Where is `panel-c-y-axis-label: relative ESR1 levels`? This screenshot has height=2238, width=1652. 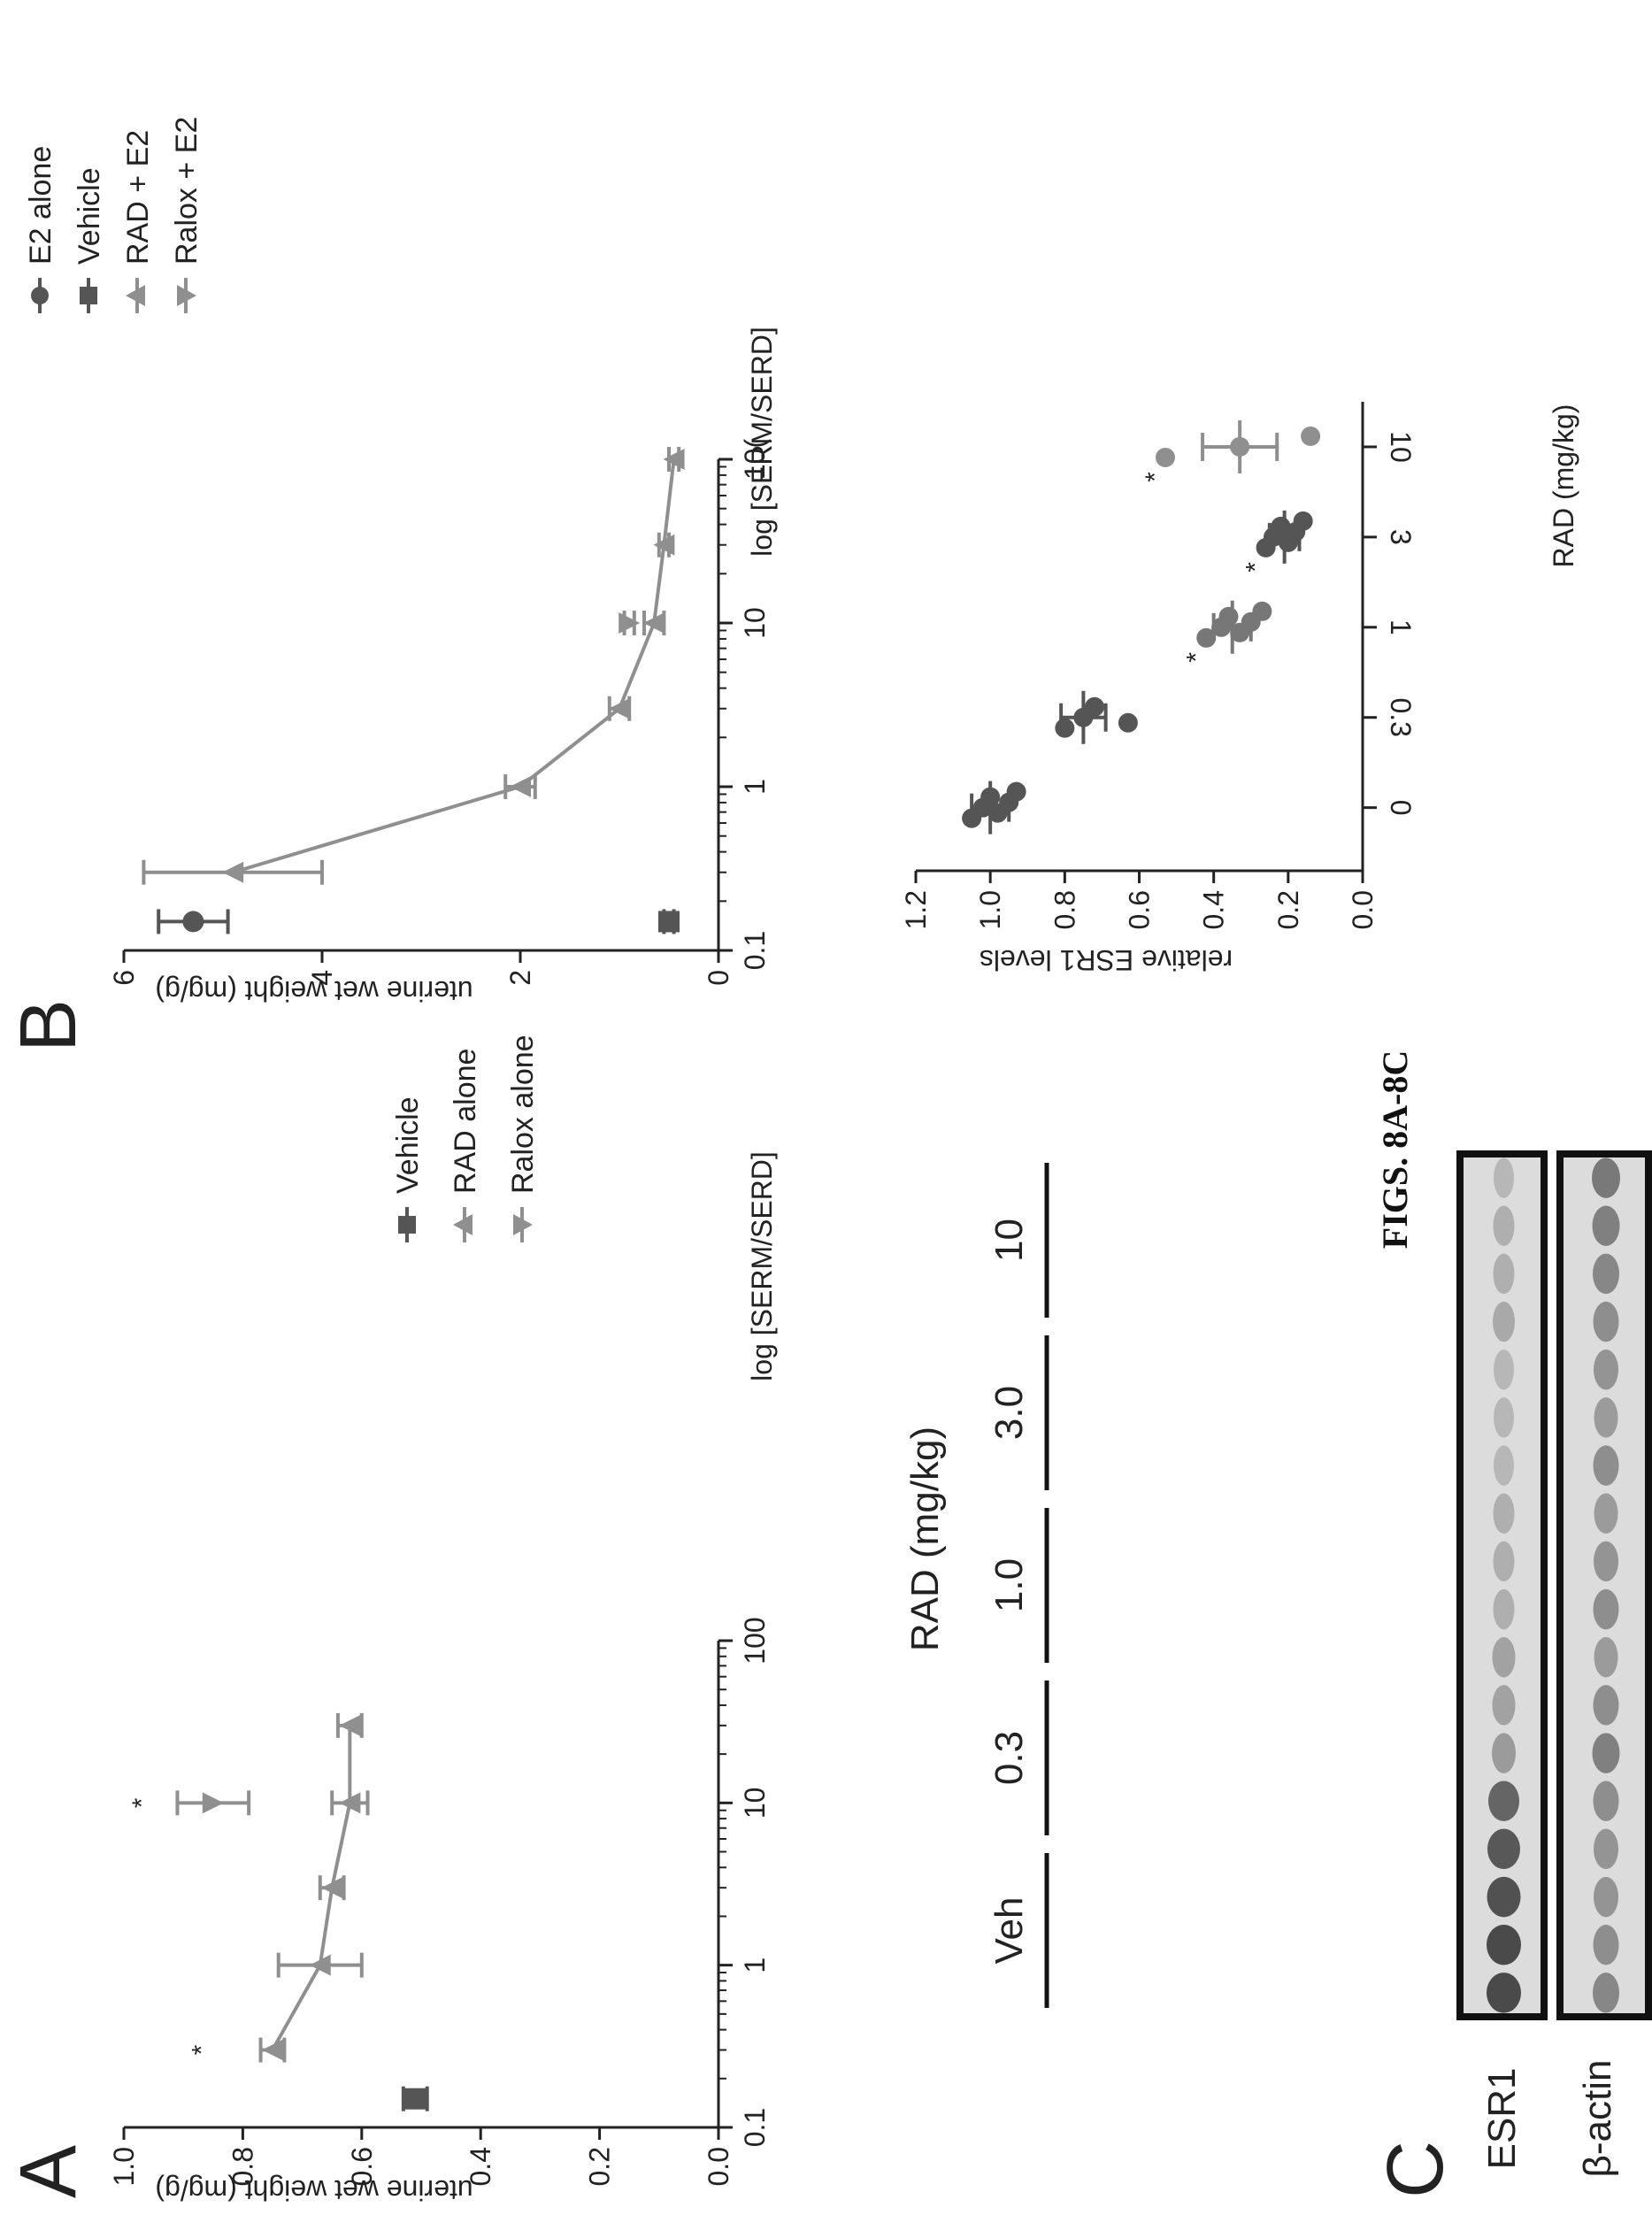
panel-c-y-axis-label: relative ESR1 levels is located at coordinates (1106, 960).